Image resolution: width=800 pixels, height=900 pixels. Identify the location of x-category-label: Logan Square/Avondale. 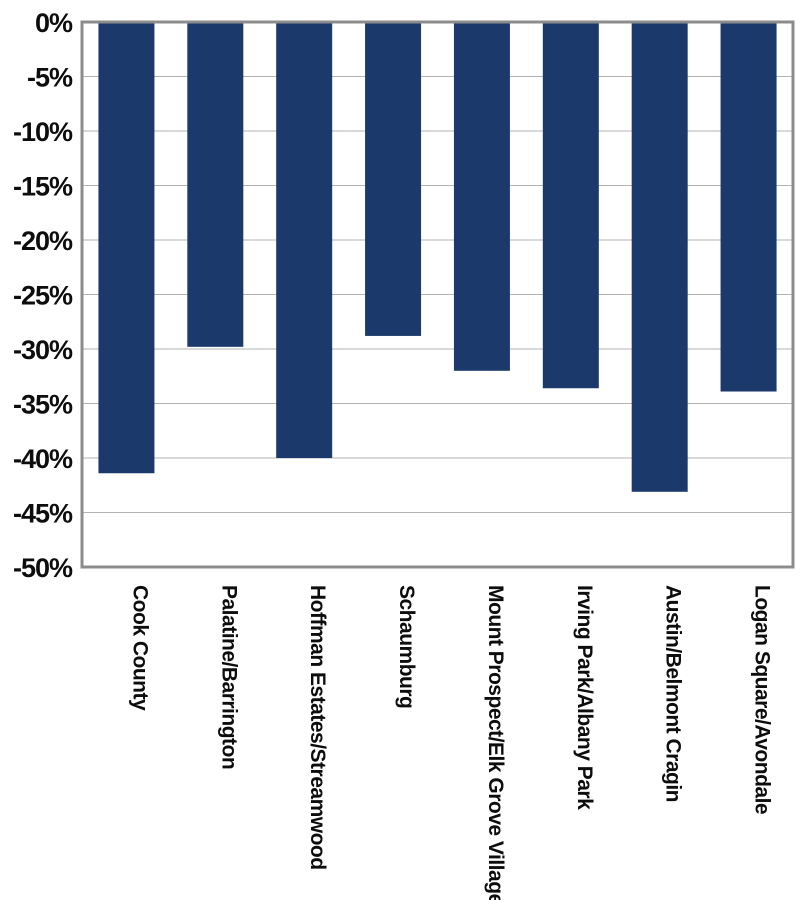
(762, 699).